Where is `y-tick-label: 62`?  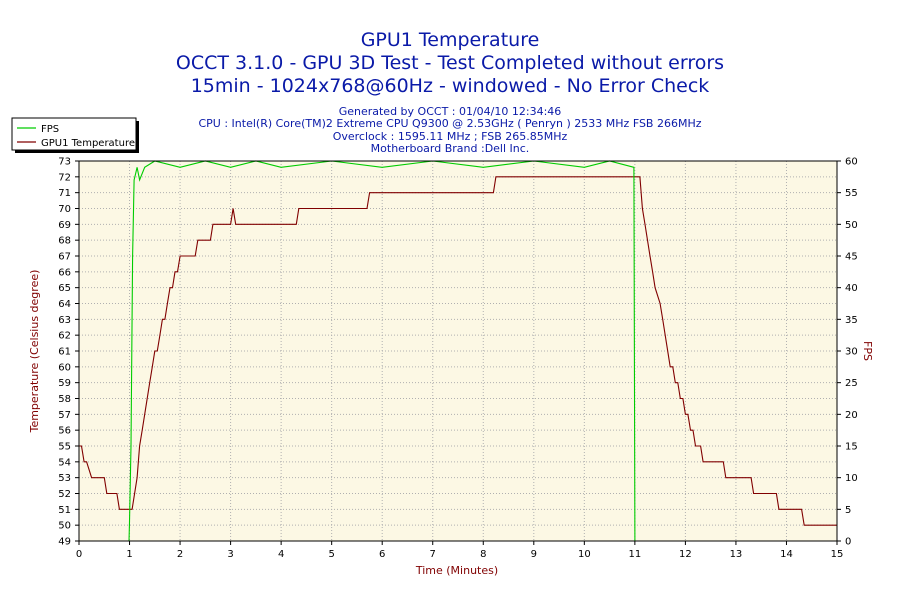 y-tick-label: 62 is located at coordinates (64, 336).